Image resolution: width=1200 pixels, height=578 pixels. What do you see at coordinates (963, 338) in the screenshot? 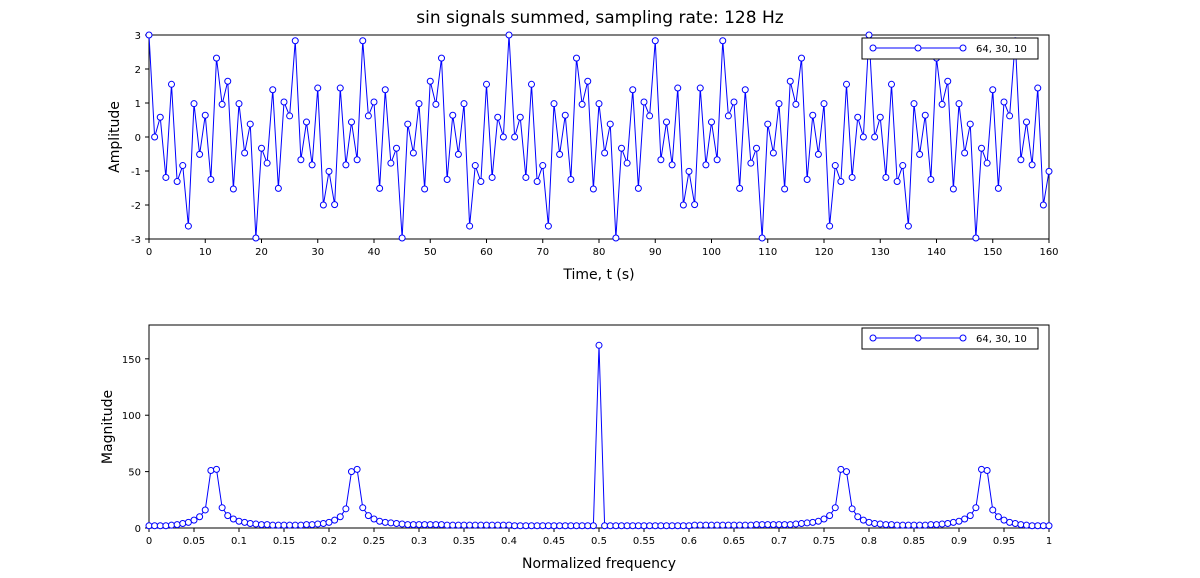
I see `freq-legend-marker` at bounding box center [963, 338].